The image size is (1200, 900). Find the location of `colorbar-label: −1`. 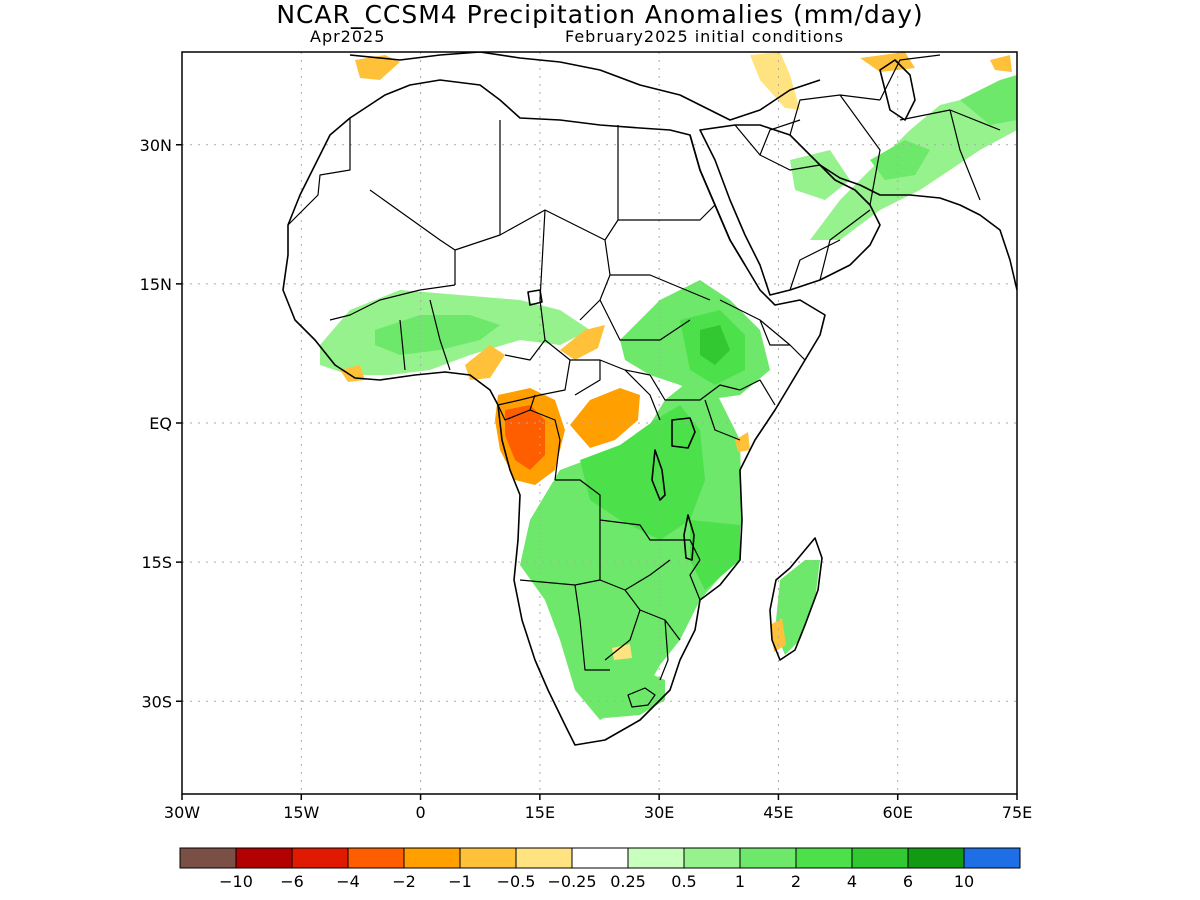

colorbar-label: −1 is located at coordinates (460, 881).